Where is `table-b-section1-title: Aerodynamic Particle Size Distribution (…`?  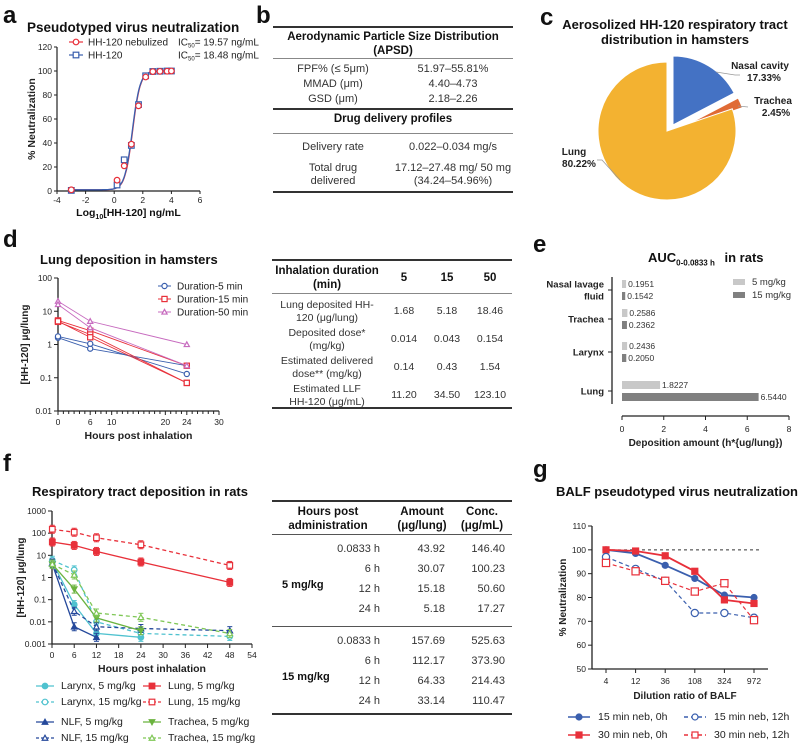
table-b-section1-title: Aerodynamic Particle Size Distribution (… is located at coordinates (393, 44).